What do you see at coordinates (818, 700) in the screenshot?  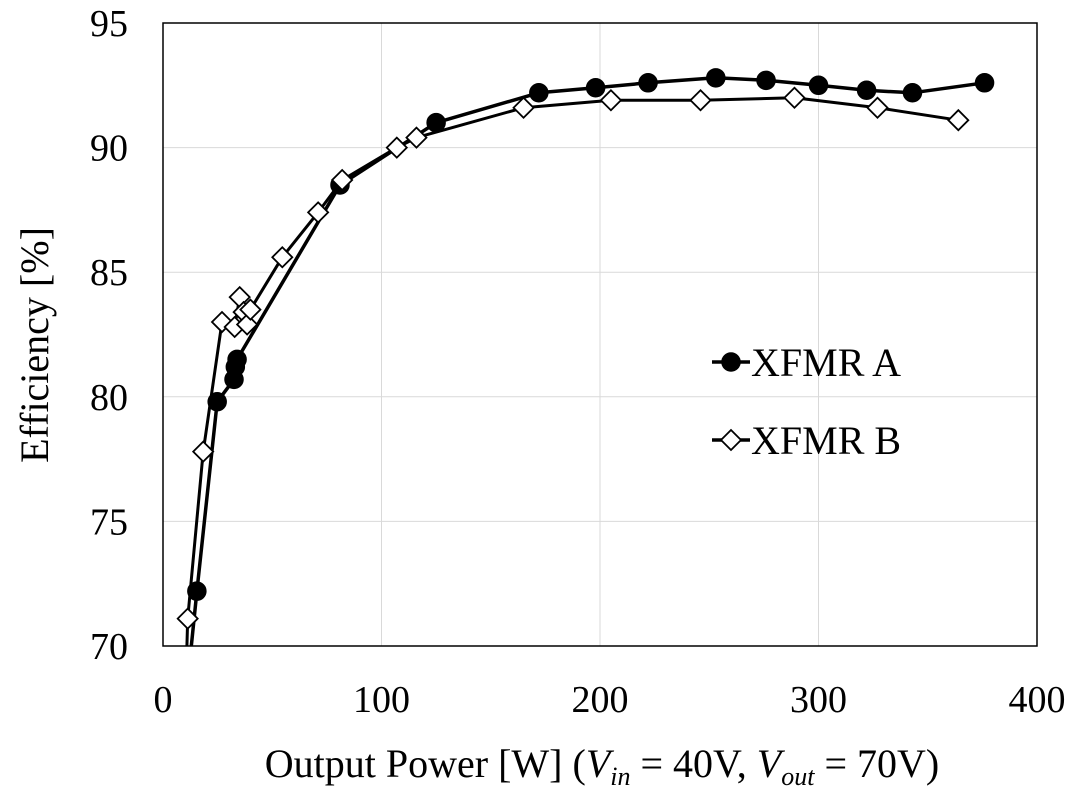 I see `x-tick-label: 300` at bounding box center [818, 700].